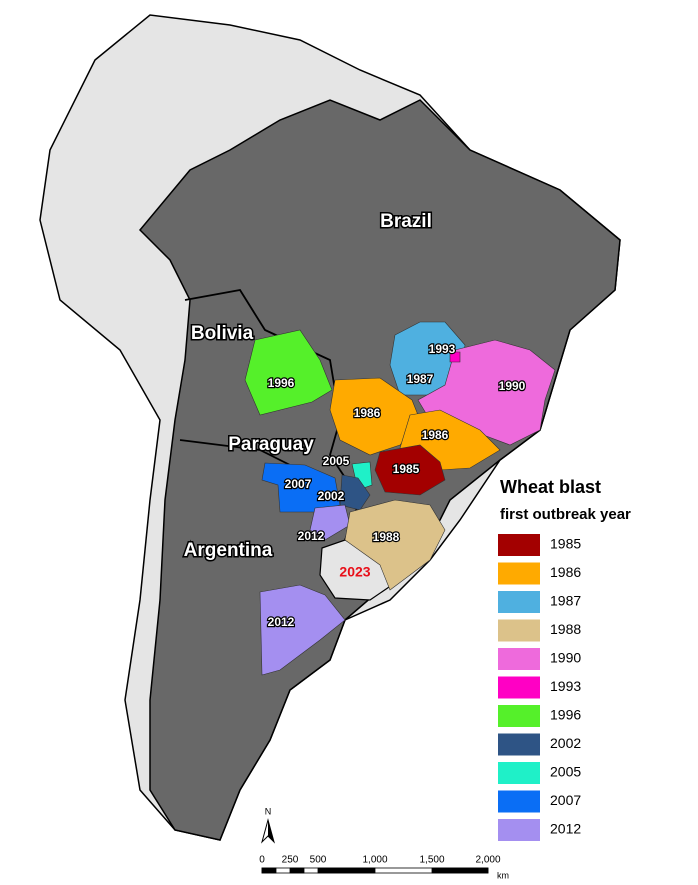 The image size is (698, 885). What do you see at coordinates (318, 860) in the screenshot?
I see `scale-label: 500` at bounding box center [318, 860].